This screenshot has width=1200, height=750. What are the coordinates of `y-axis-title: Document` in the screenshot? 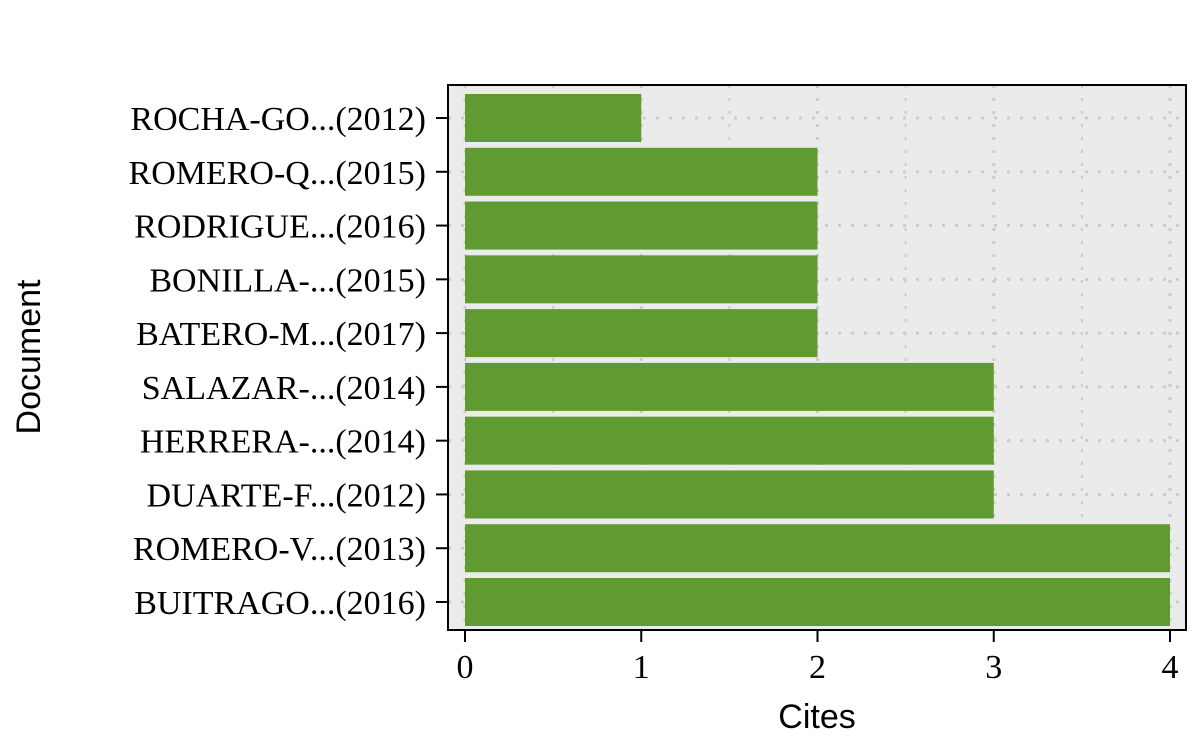 It's located at (29, 357).